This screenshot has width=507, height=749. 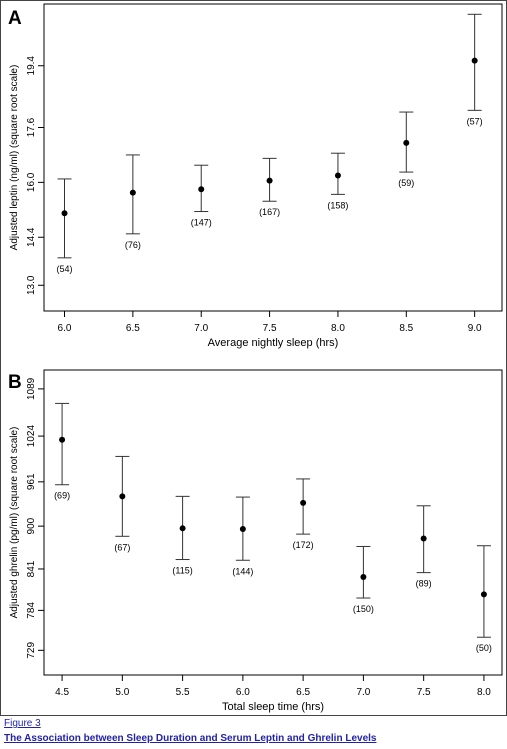 I want to click on sample-size-label: (158), so click(x=337, y=205).